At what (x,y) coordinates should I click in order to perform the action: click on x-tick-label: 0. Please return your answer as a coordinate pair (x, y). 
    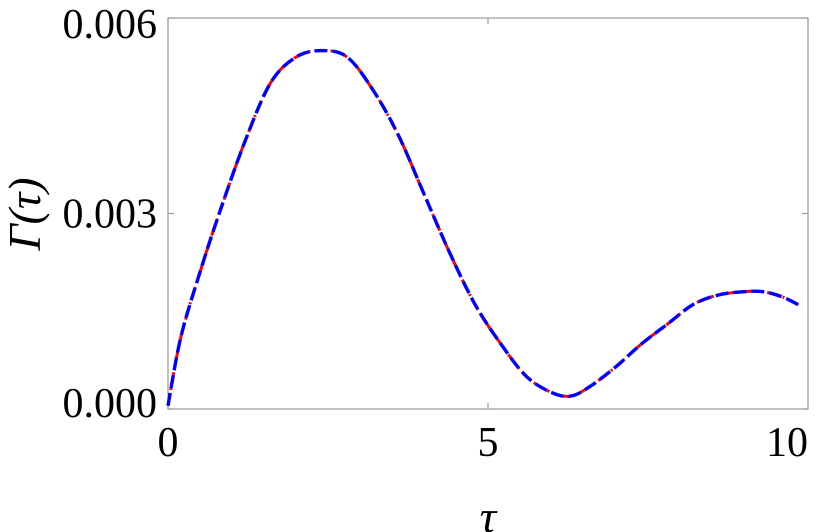
    Looking at the image, I should click on (168, 443).